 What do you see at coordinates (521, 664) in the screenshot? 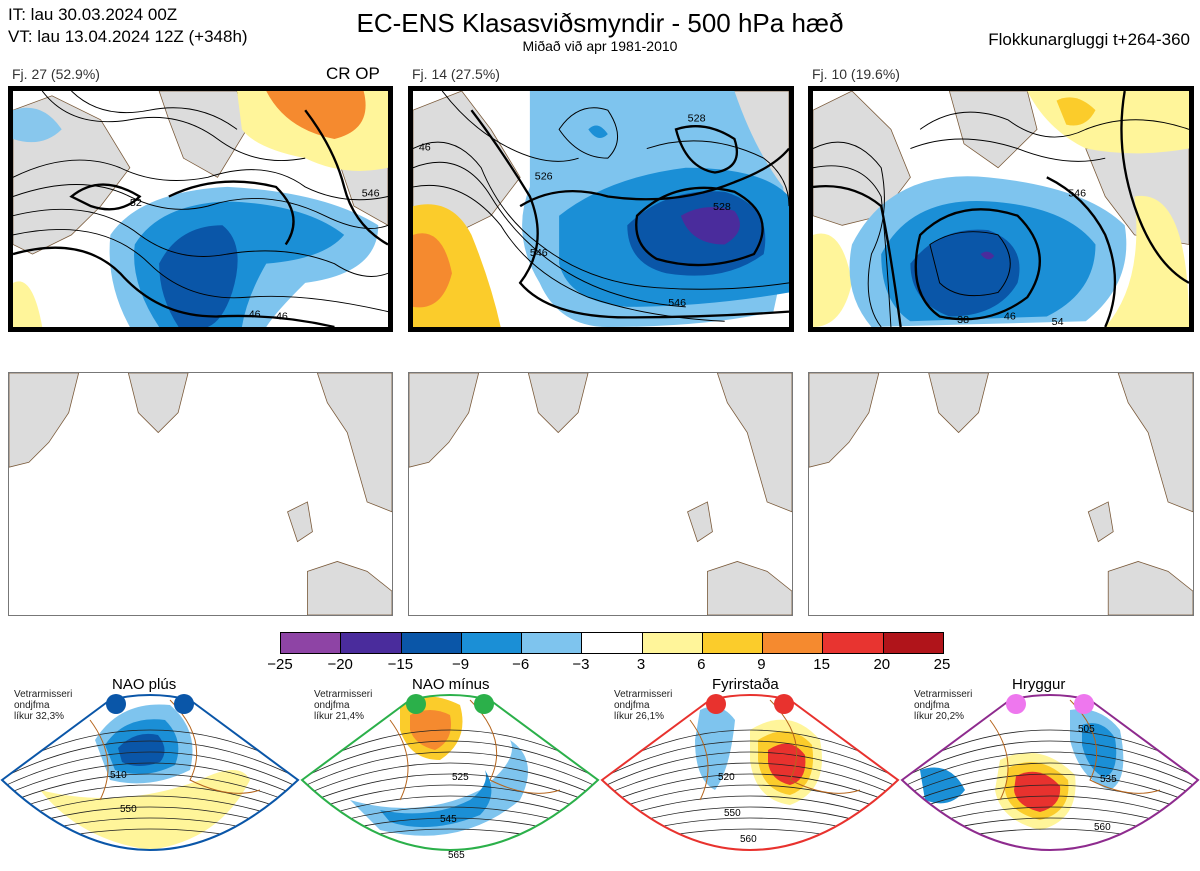
I see `colorbar-tick-label: −6` at bounding box center [521, 664].